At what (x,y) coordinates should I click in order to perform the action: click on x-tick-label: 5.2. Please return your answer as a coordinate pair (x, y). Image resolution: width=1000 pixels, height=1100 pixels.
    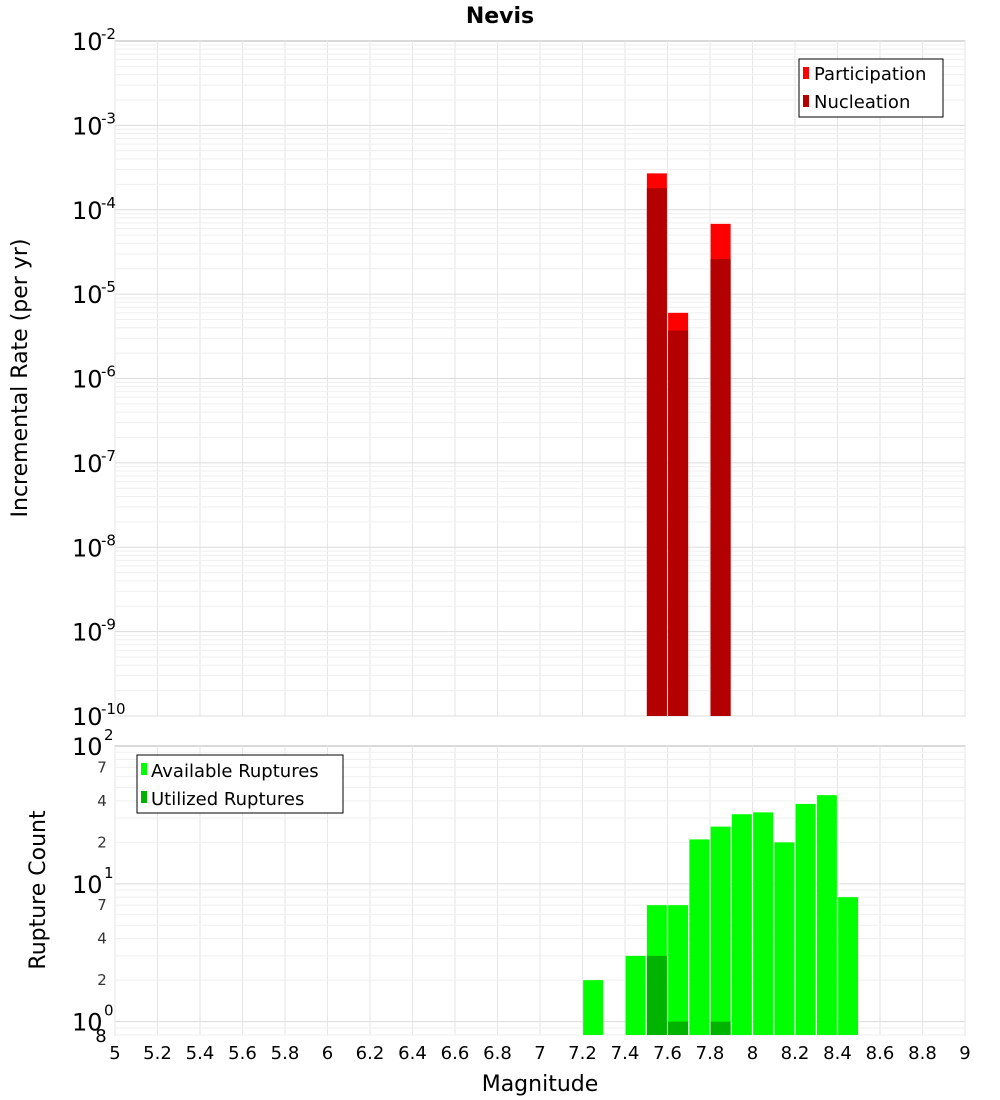
    Looking at the image, I should click on (157, 1053).